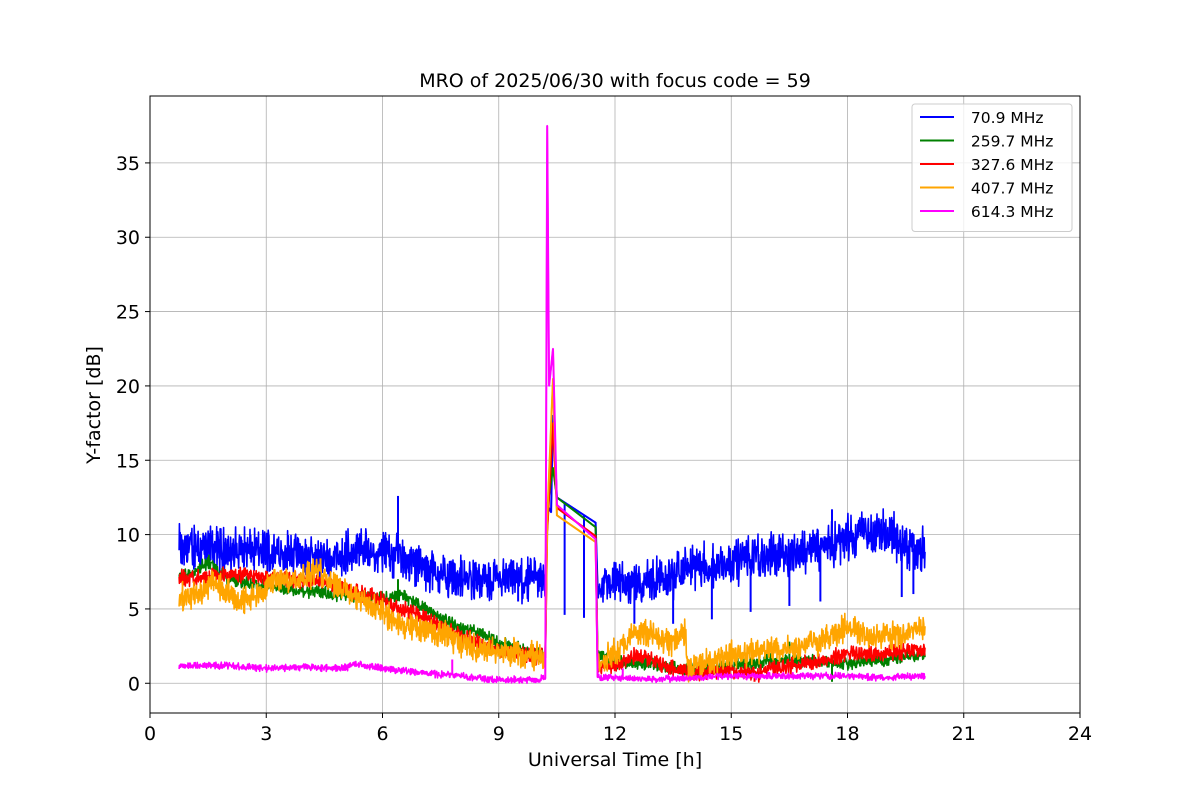 The height and width of the screenshot is (800, 1200). I want to click on y-tick-label: 35, so click(128, 164).